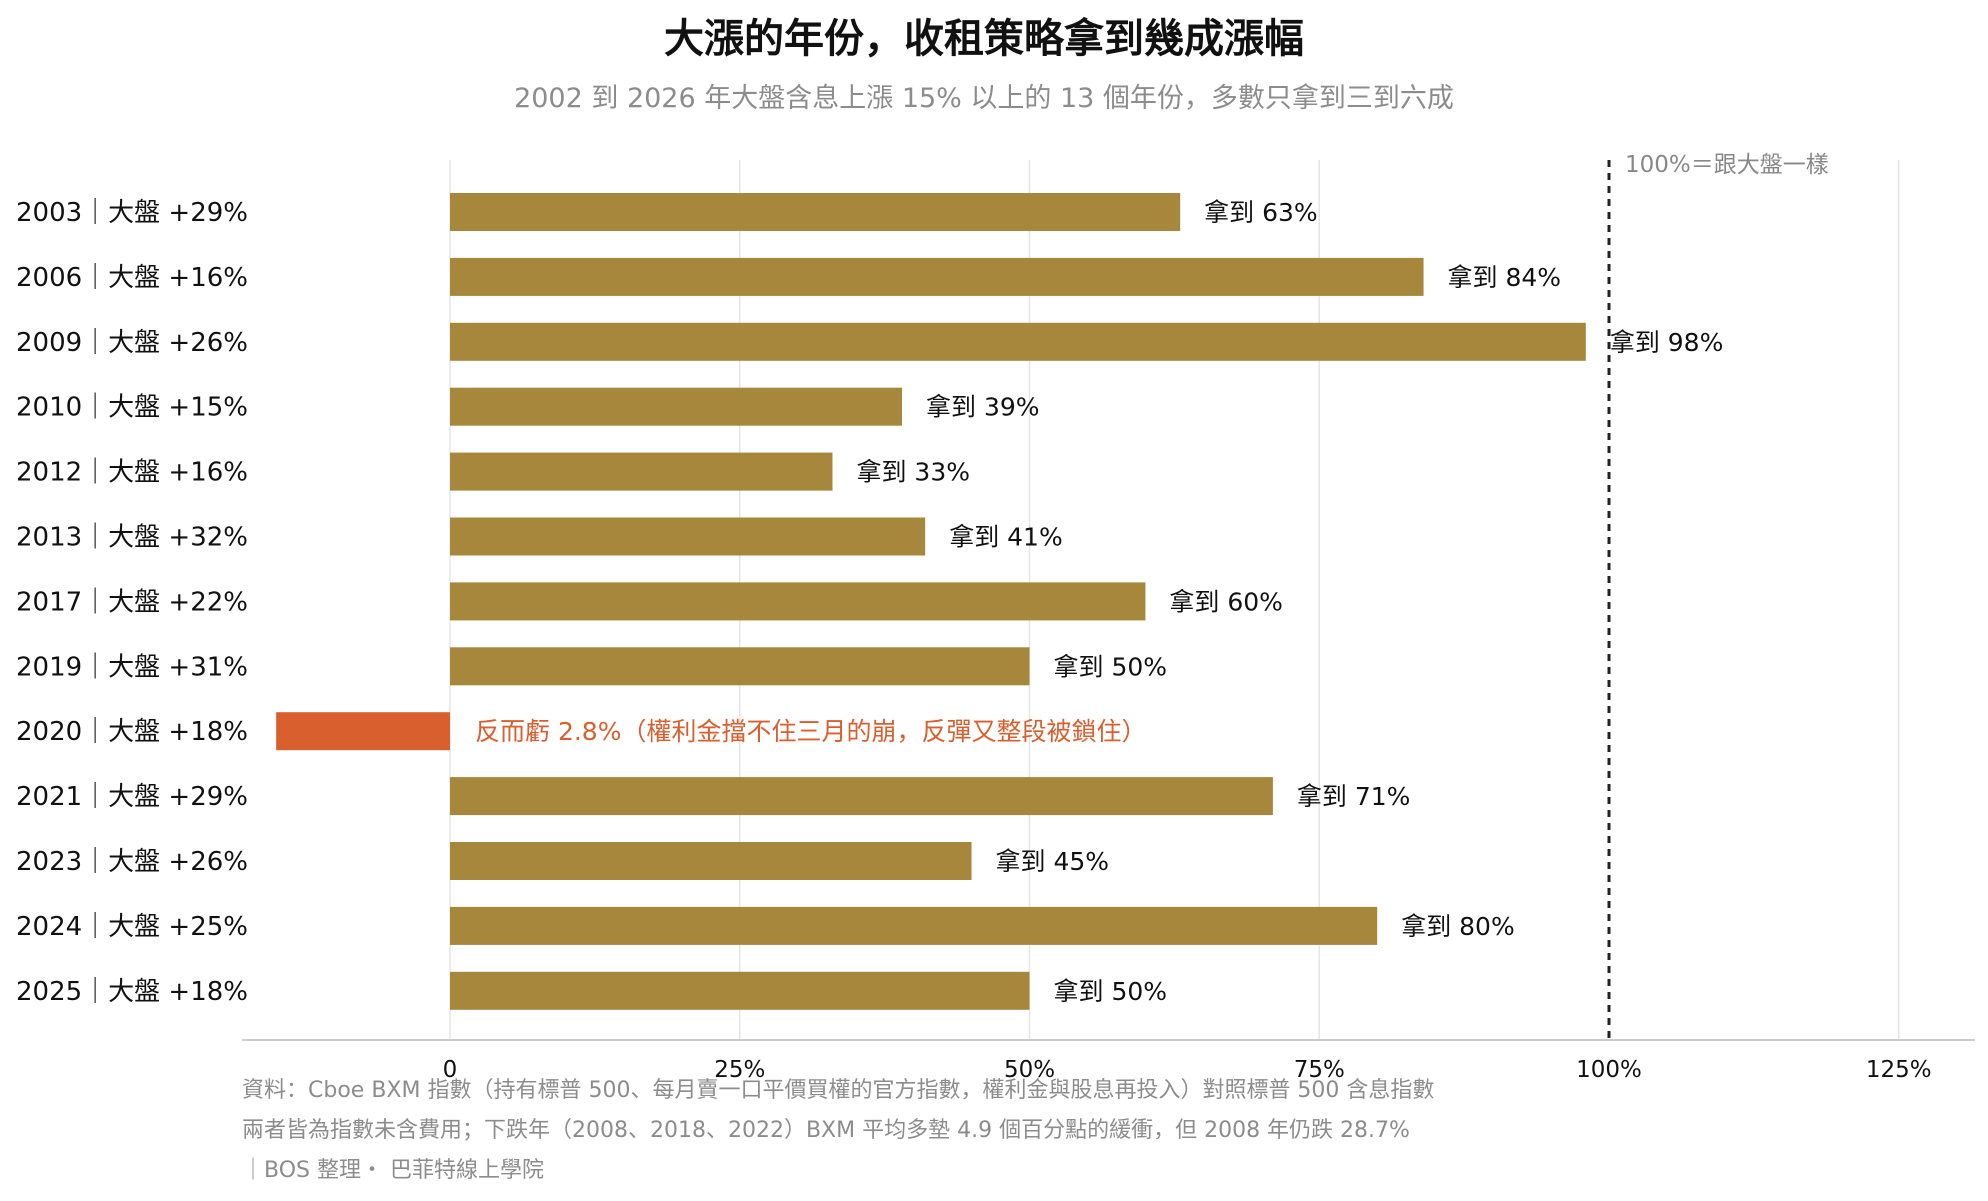  I want to click on category-label-12: 2025｜大盤 +18%, so click(132, 992).